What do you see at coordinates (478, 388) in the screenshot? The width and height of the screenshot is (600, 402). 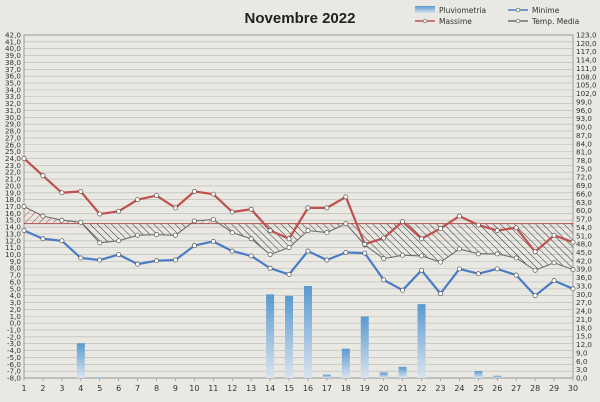 I see `x-tick-label: 25` at bounding box center [478, 388].